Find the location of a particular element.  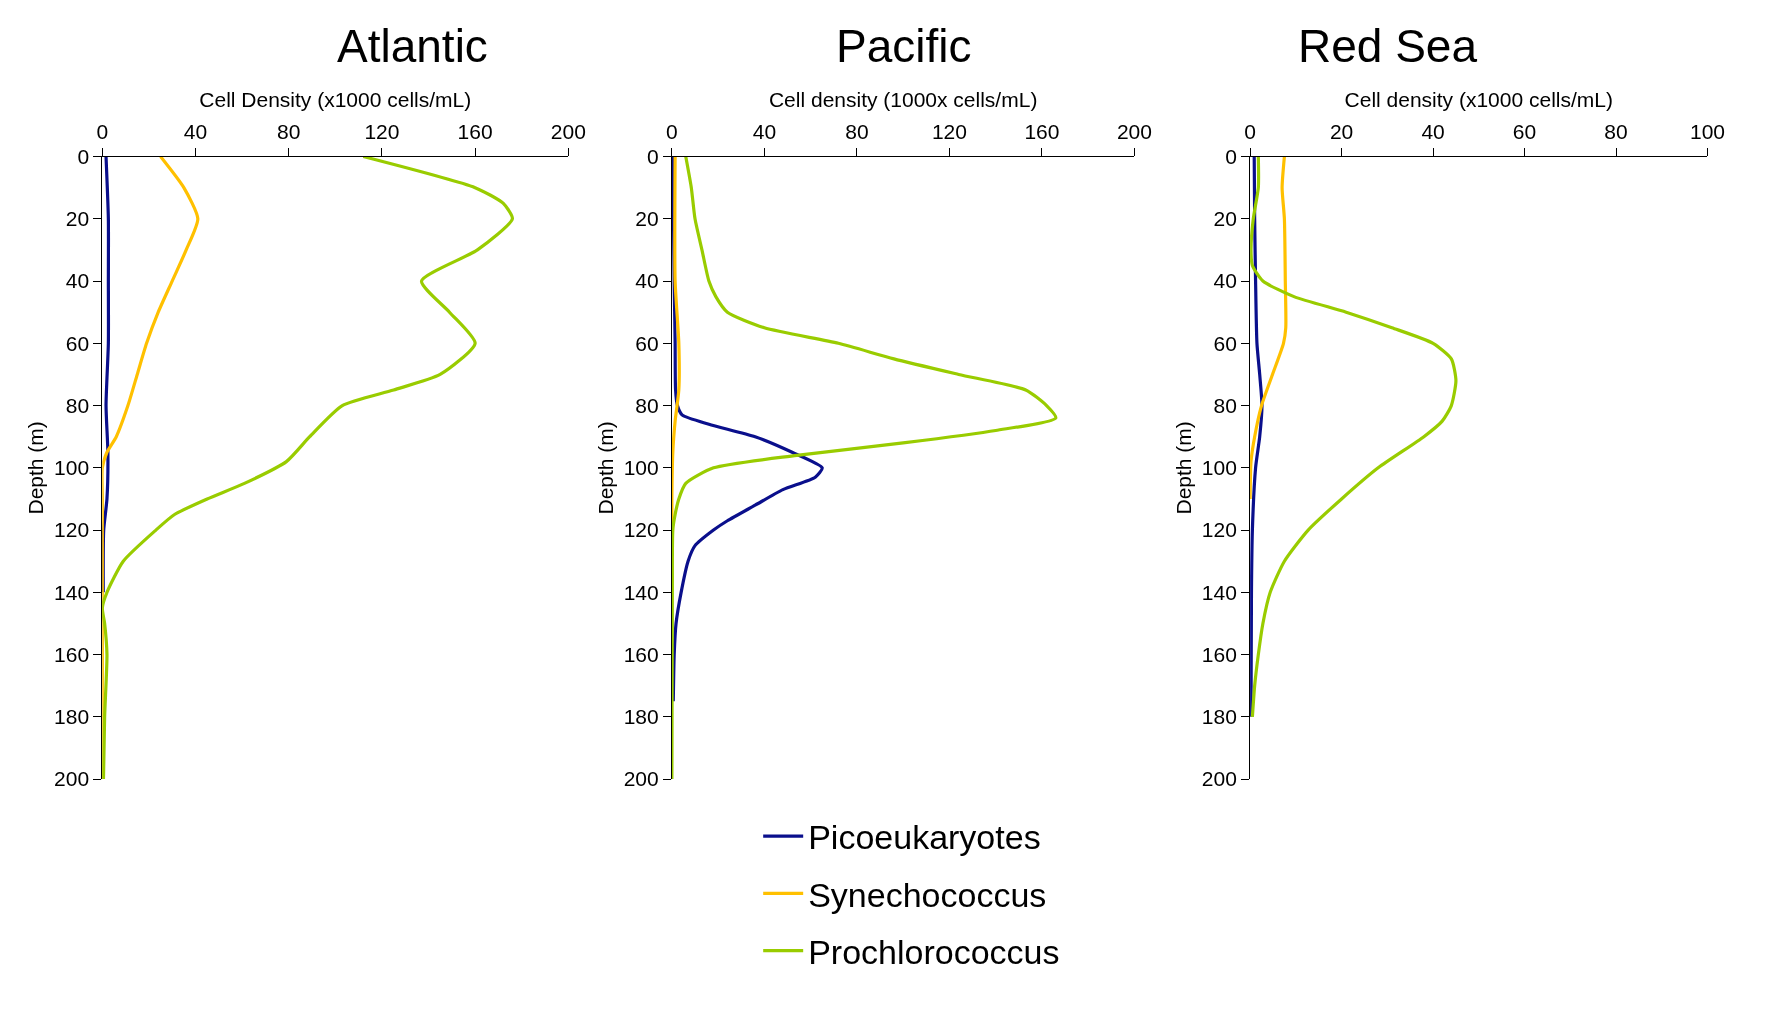

x-axis-title: Cell Density (x1000 cells/mL) is located at coordinates (335, 100).